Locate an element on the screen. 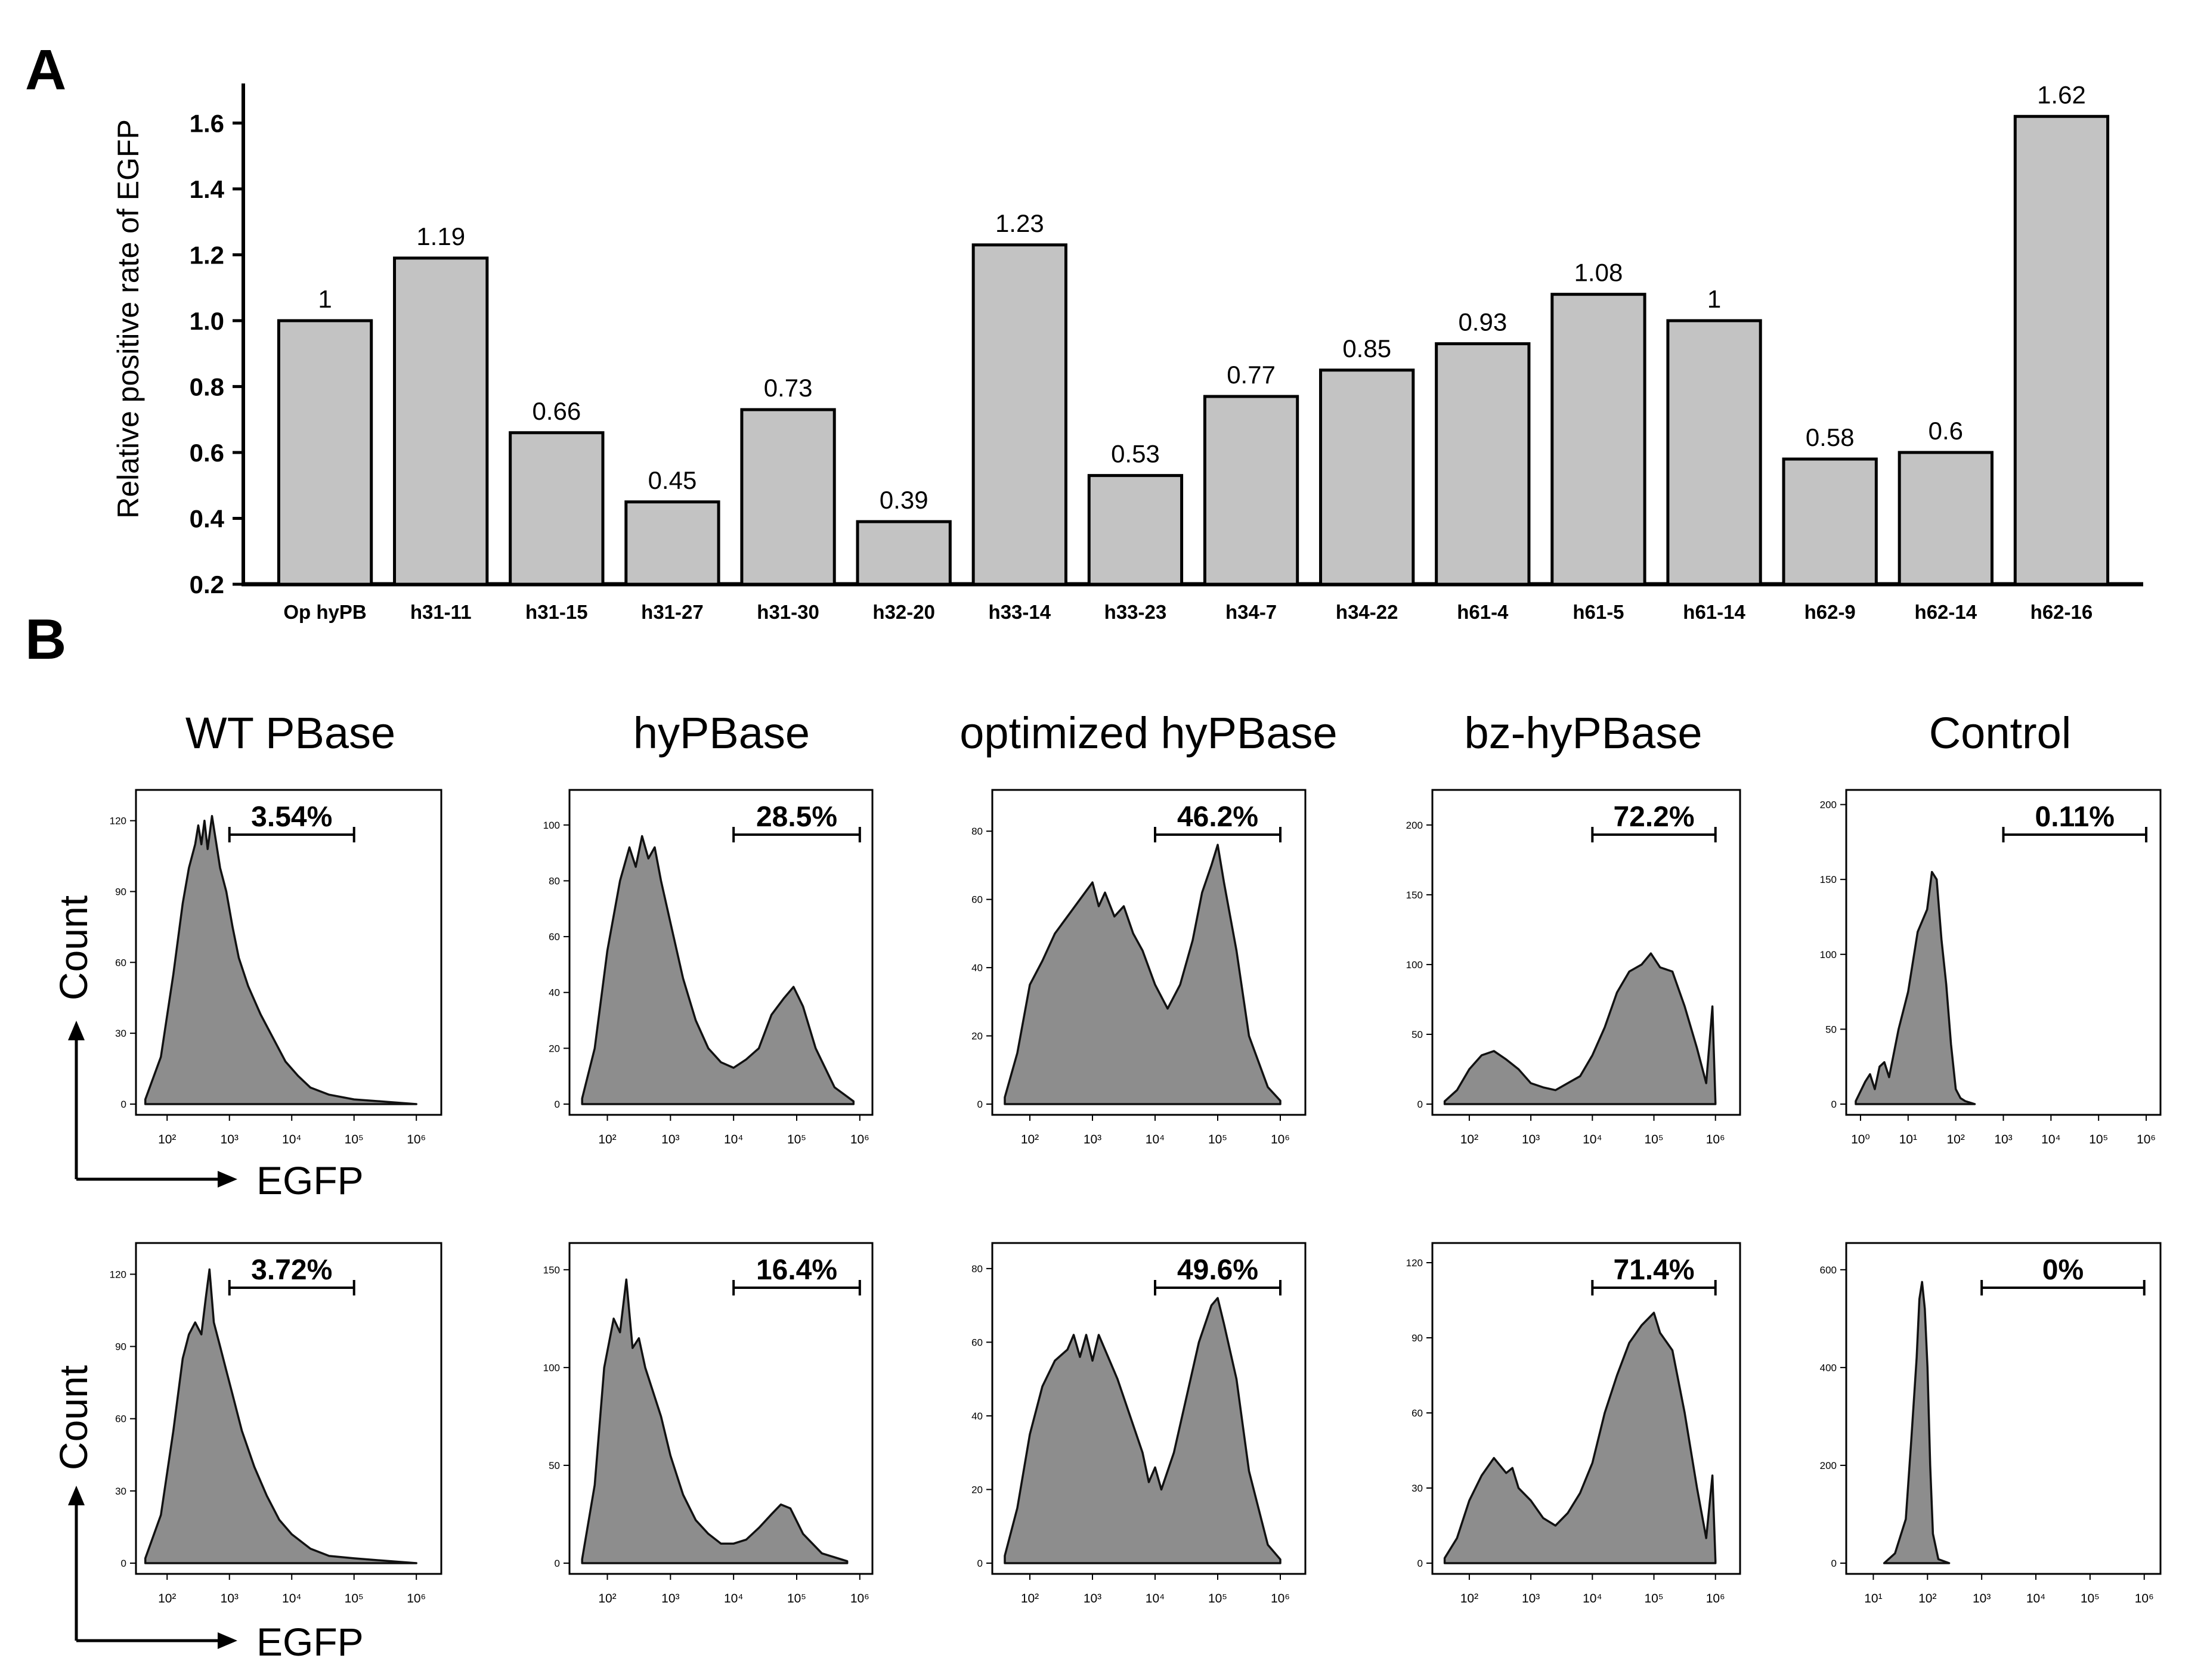 This screenshot has height=1680, width=2207. bar-data-label: 0.93 is located at coordinates (1482, 322).